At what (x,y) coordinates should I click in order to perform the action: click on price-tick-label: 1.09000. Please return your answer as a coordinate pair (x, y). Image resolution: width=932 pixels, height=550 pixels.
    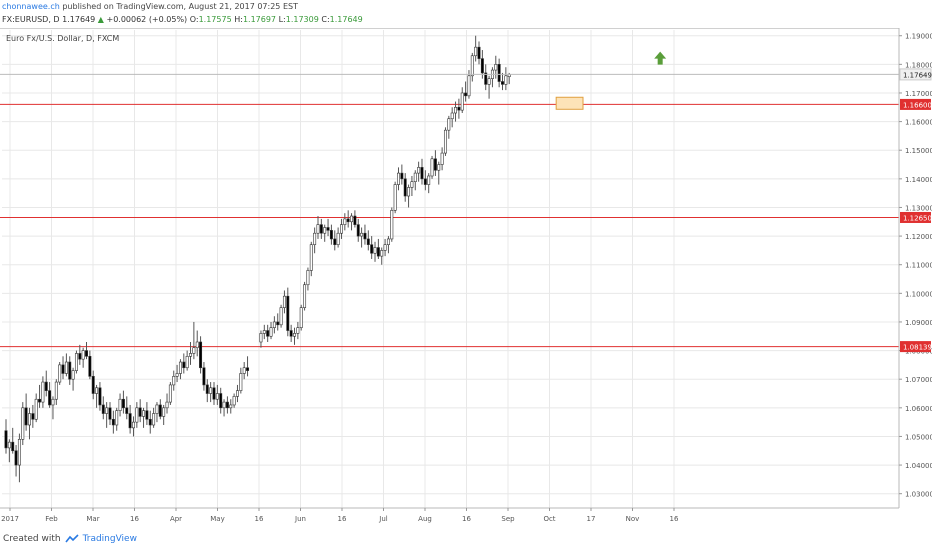
    Looking at the image, I should click on (918, 323).